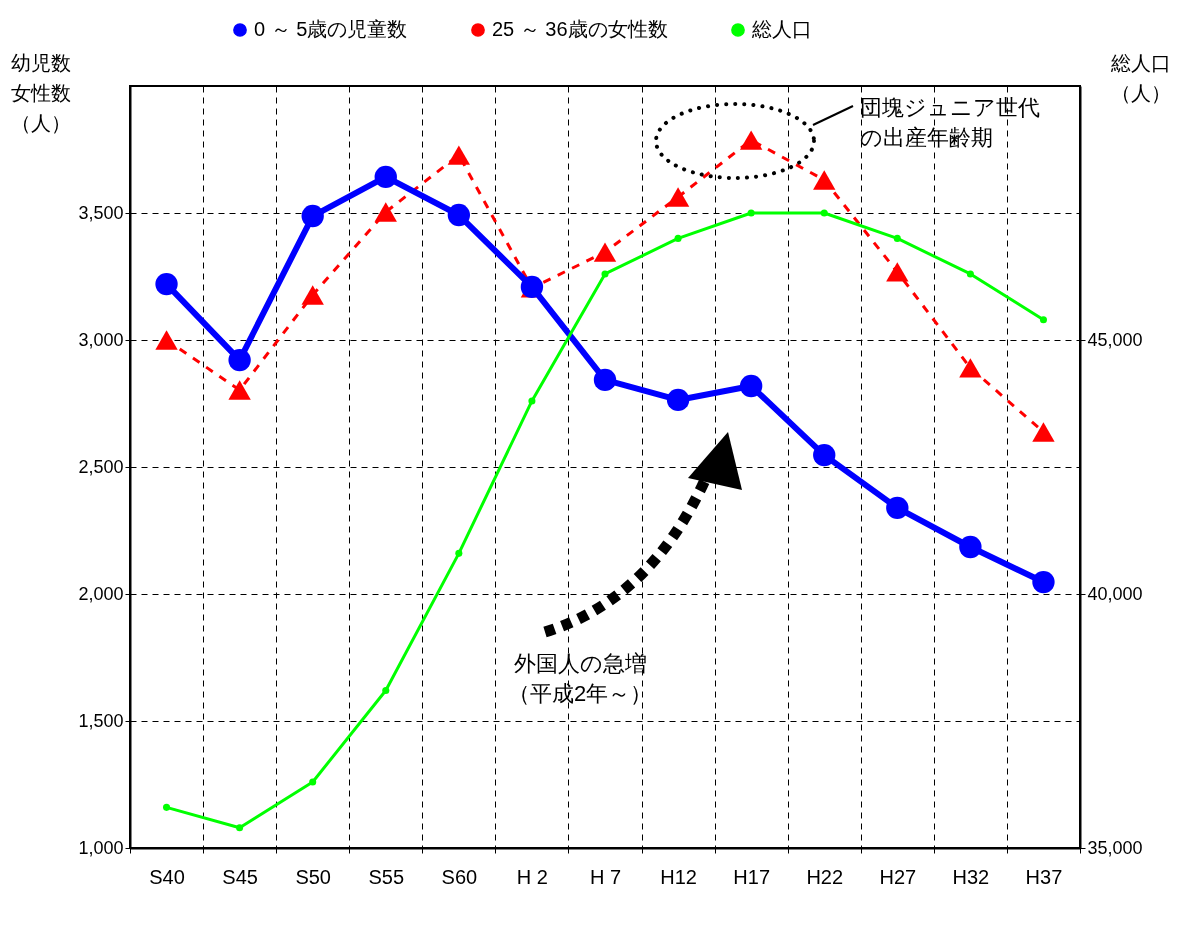 The height and width of the screenshot is (927, 1192). Describe the element at coordinates (101, 339) in the screenshot. I see `y-tick-label: 3,000` at that location.